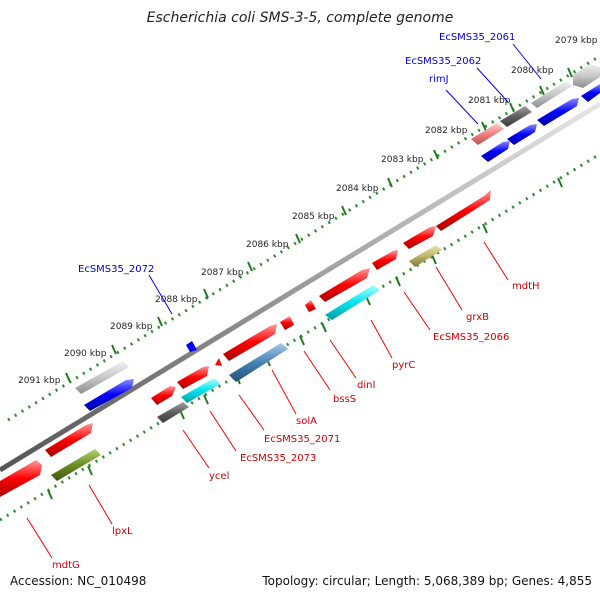 The height and width of the screenshot is (600, 600). What do you see at coordinates (102, 377) in the screenshot?
I see `feature-grey-2072` at bounding box center [102, 377].